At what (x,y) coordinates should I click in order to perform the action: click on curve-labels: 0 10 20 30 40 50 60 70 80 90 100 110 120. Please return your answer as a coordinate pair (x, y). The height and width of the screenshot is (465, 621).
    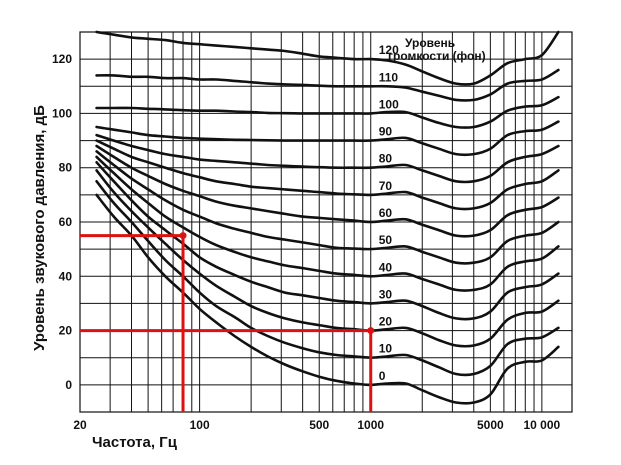
    Looking at the image, I should click on (389, 213).